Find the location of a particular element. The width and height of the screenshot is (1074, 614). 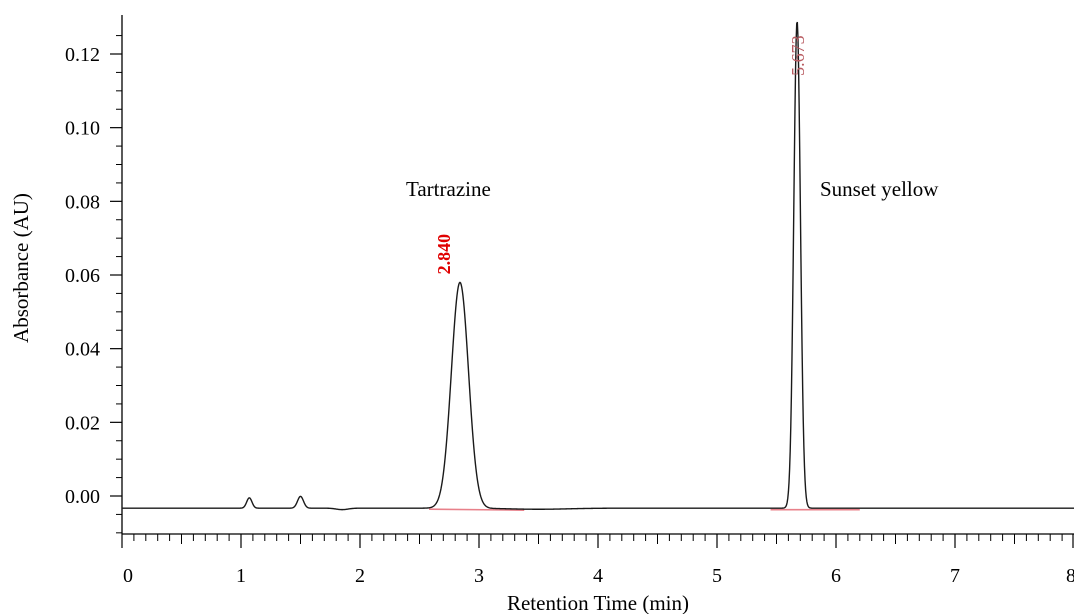

y-axis-title: Absorbance (AU) is located at coordinates (21, 268).